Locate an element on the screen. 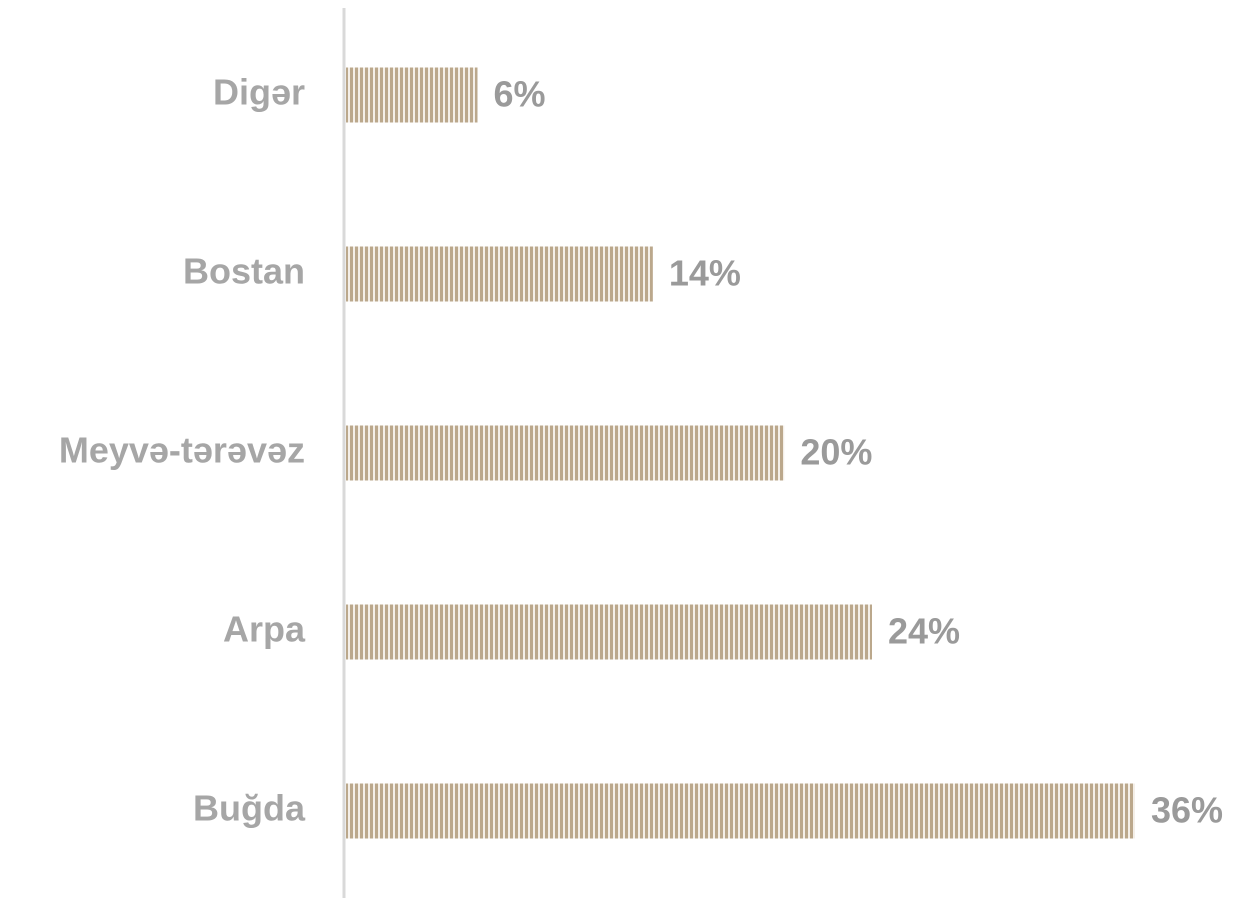  value-label: 36% is located at coordinates (1187, 810).